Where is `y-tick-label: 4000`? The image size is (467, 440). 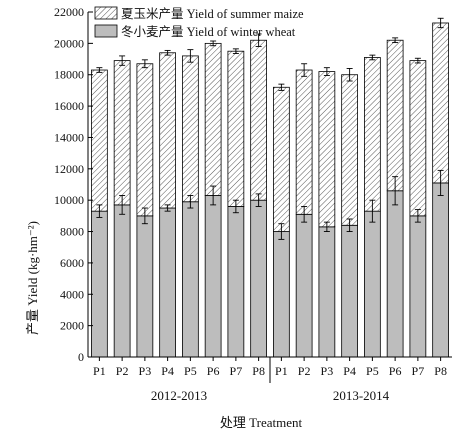 y-tick-label: 4000 is located at coordinates (72, 294).